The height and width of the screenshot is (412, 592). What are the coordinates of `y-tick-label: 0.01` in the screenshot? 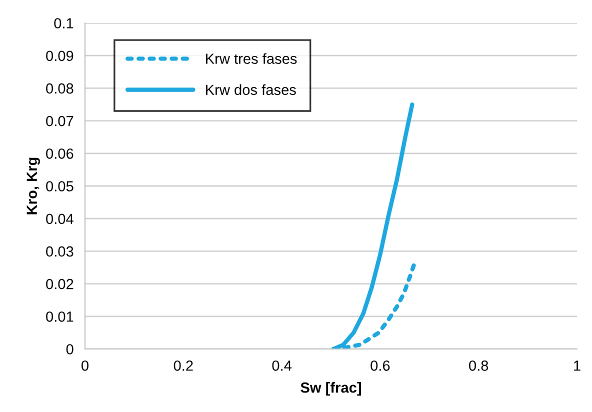 It's located at (60, 317).